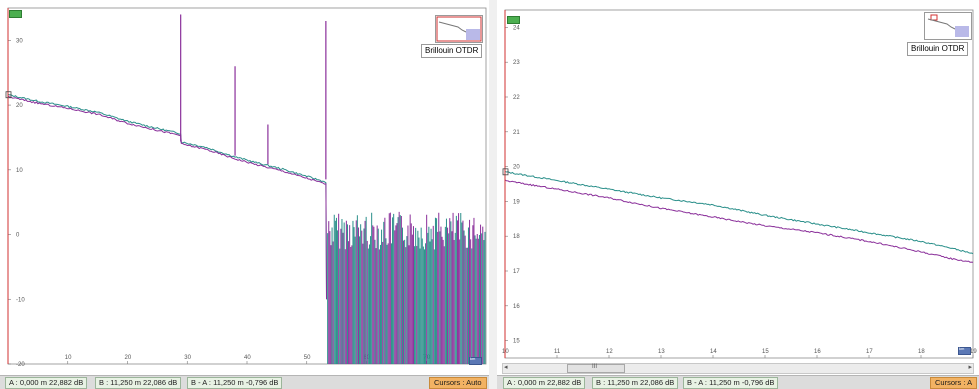  I want to click on cursors-mode-button: Cursors : Auto, so click(458, 383).